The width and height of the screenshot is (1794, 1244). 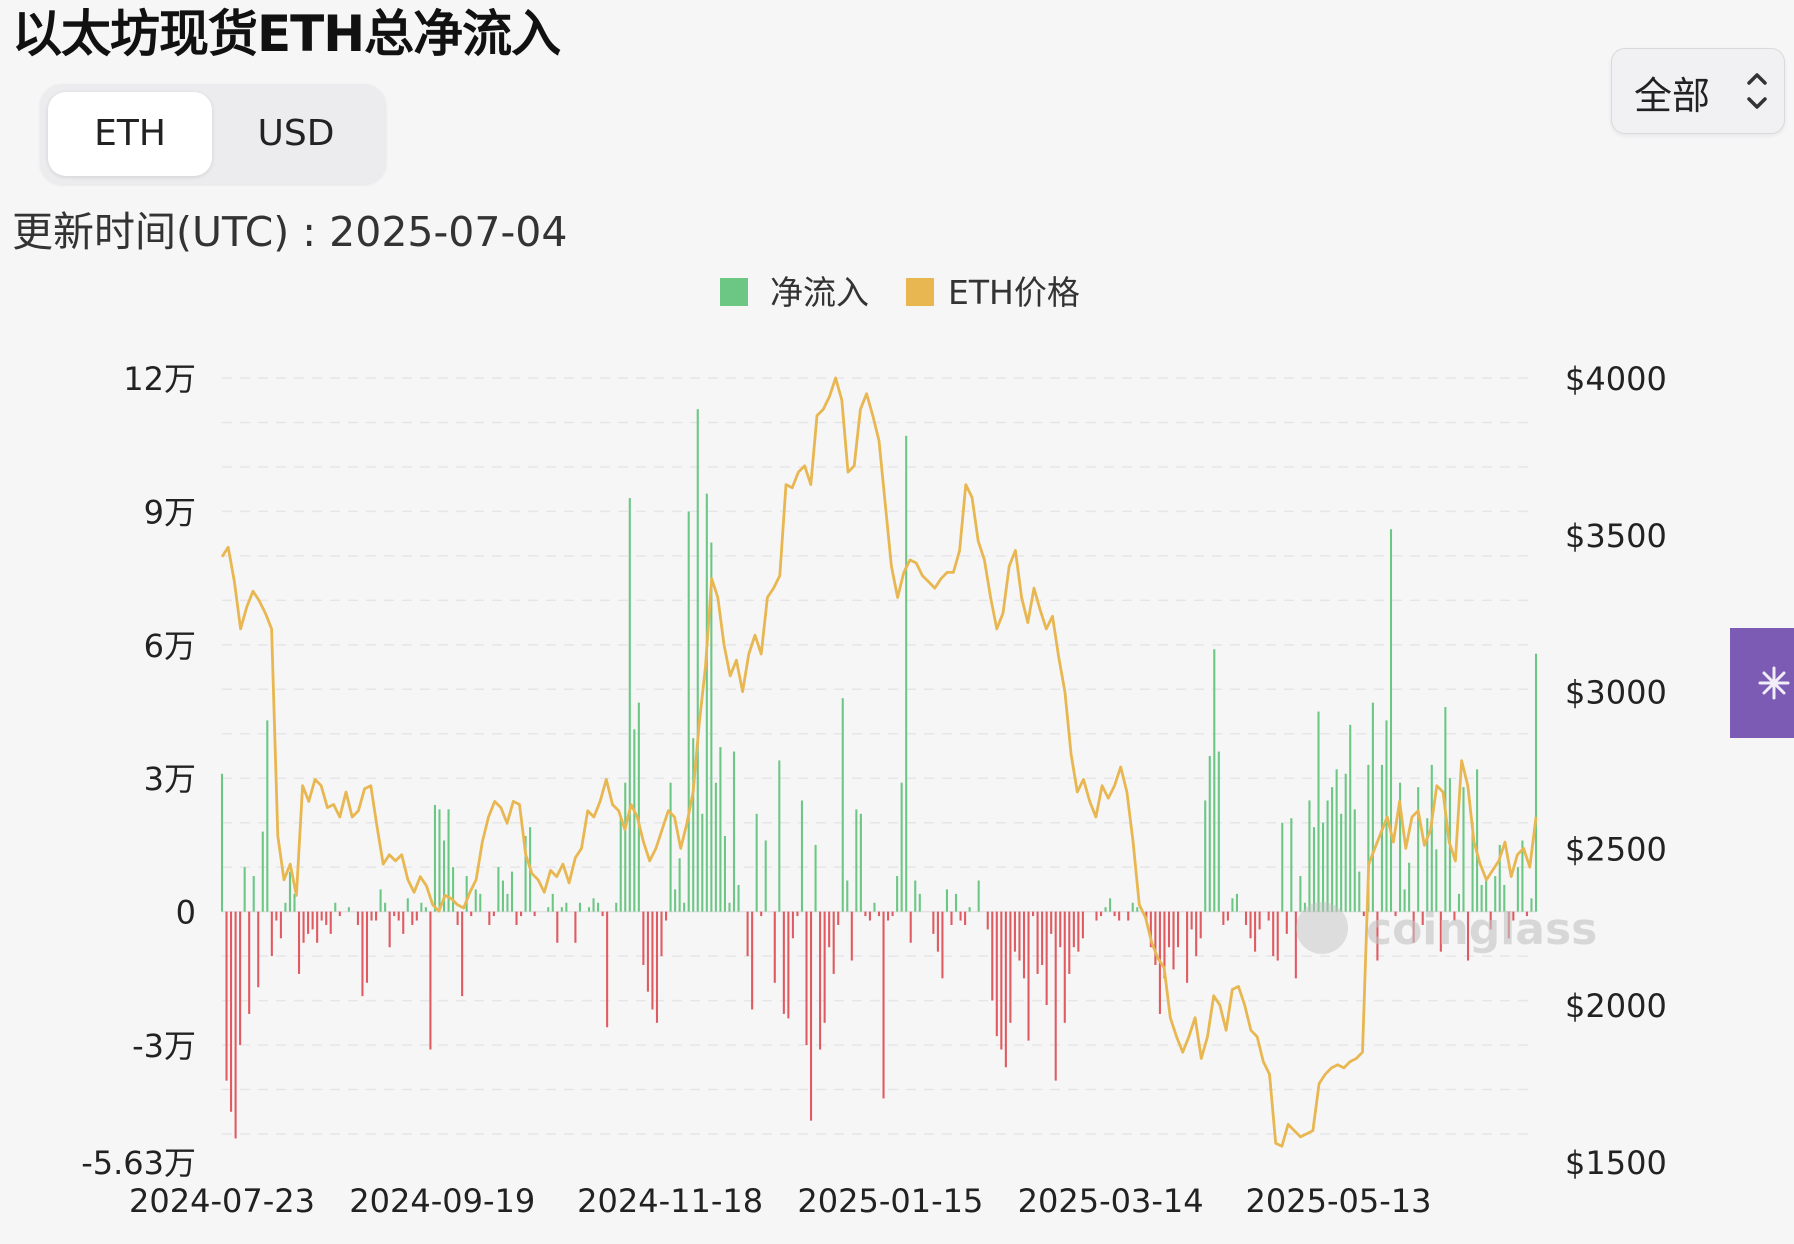 I want to click on range-select-value: 全部, so click(x=1672, y=96).